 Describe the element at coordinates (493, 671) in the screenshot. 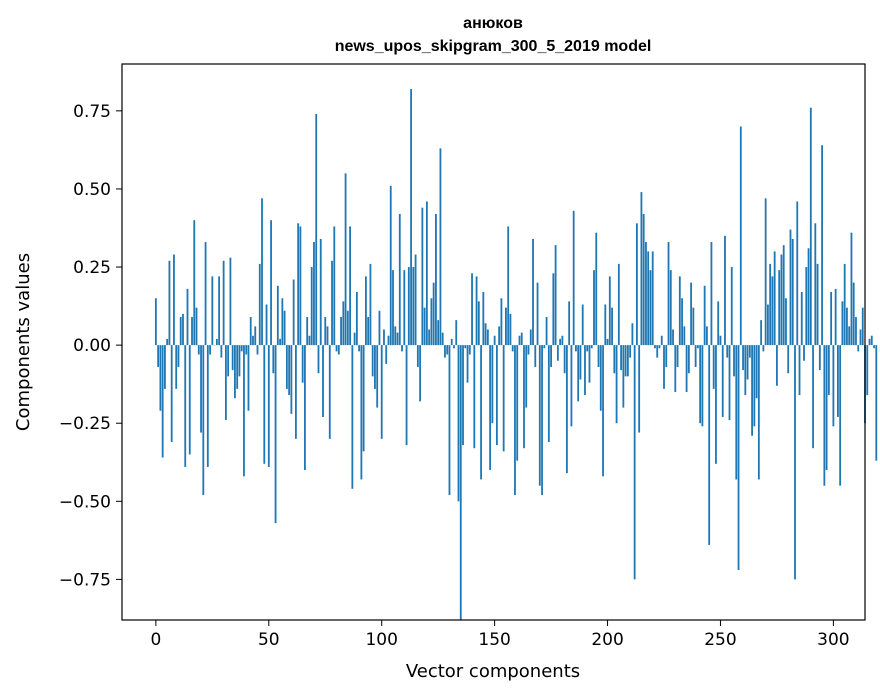

I see `x-axis-label: Vector components` at that location.